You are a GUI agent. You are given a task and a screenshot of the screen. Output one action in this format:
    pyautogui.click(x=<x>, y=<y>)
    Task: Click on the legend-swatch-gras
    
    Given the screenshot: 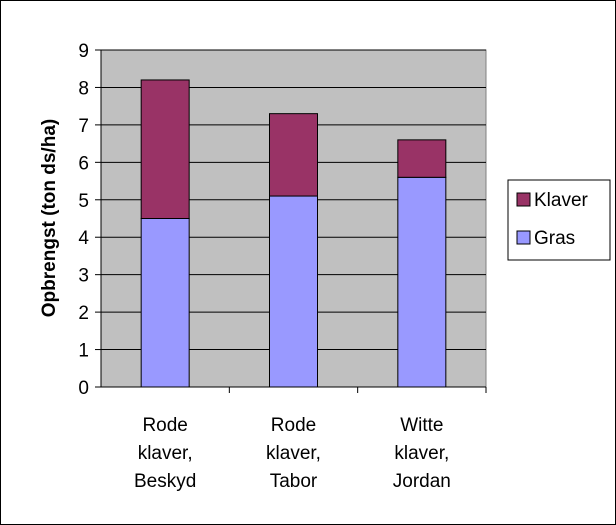 What is the action you would take?
    pyautogui.click(x=523, y=237)
    